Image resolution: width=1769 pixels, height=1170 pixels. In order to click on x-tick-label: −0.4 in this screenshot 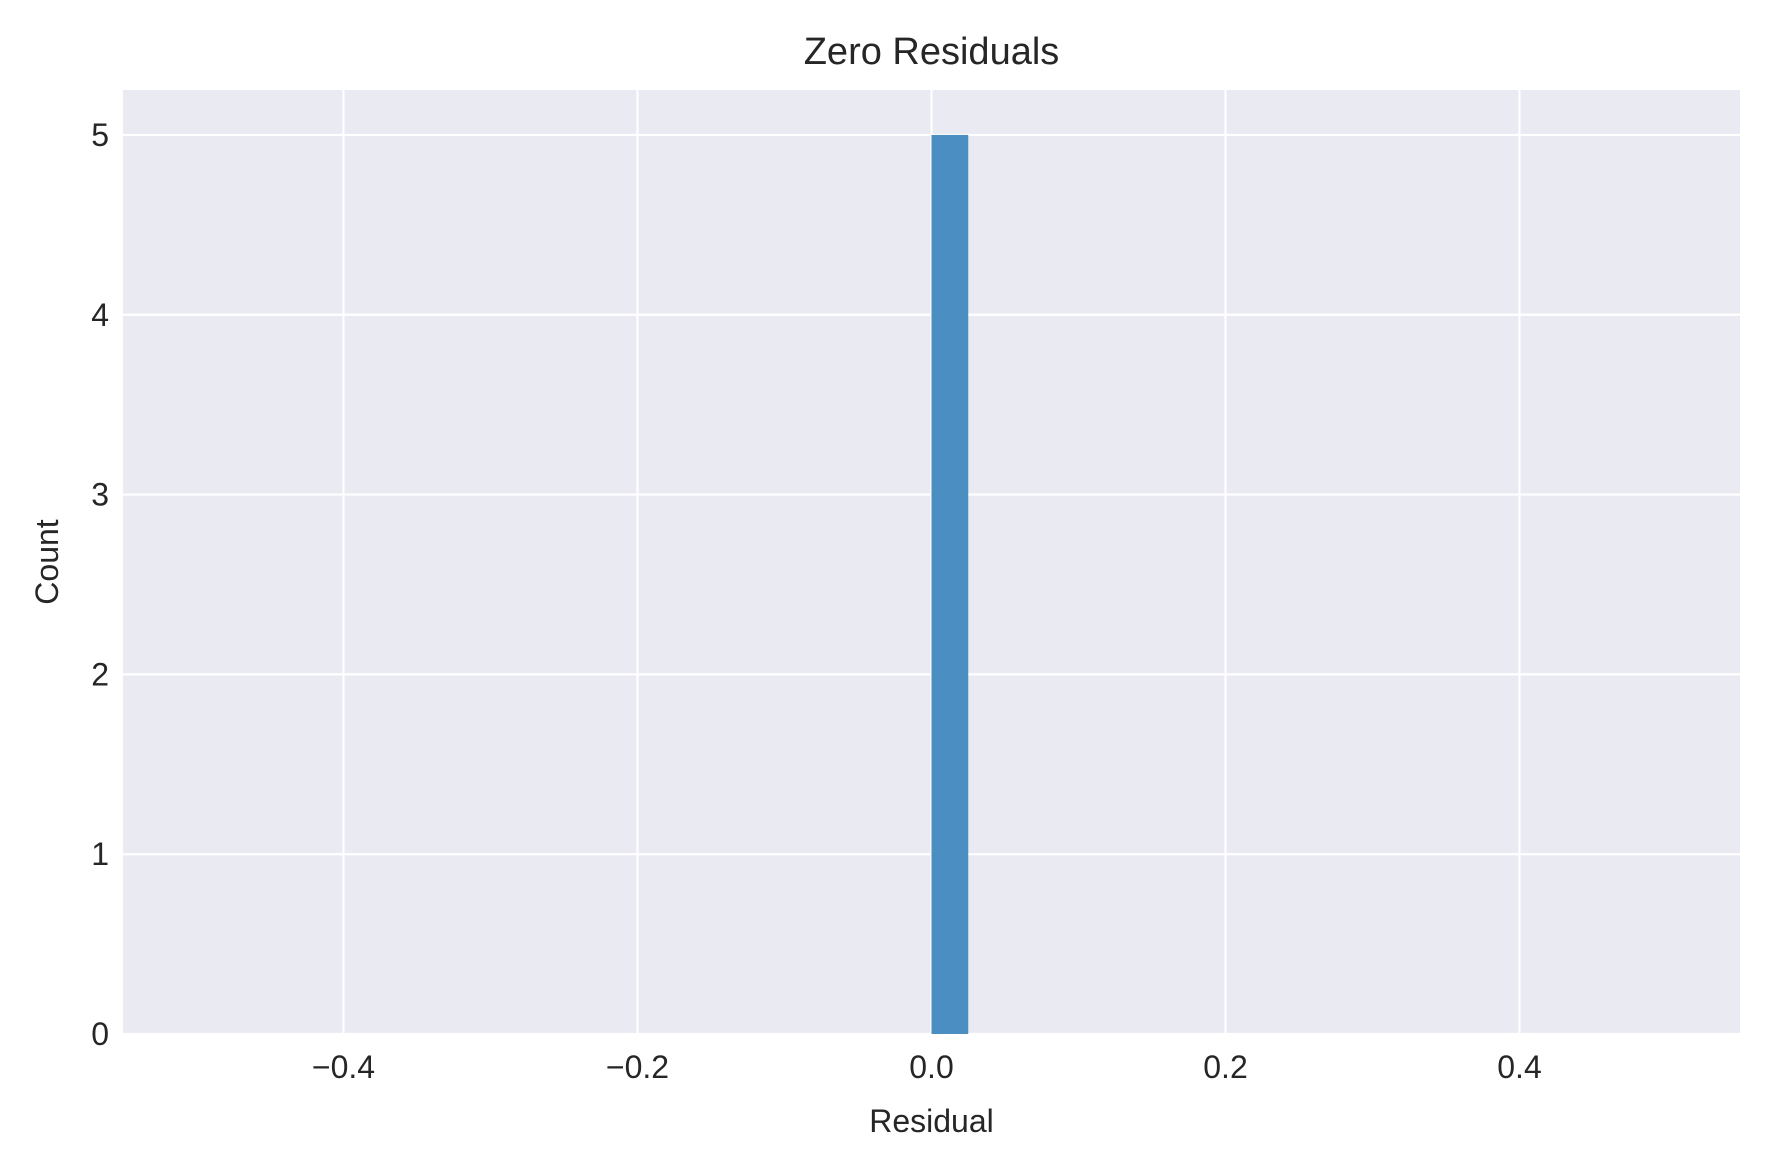, I will do `click(343, 1067)`.